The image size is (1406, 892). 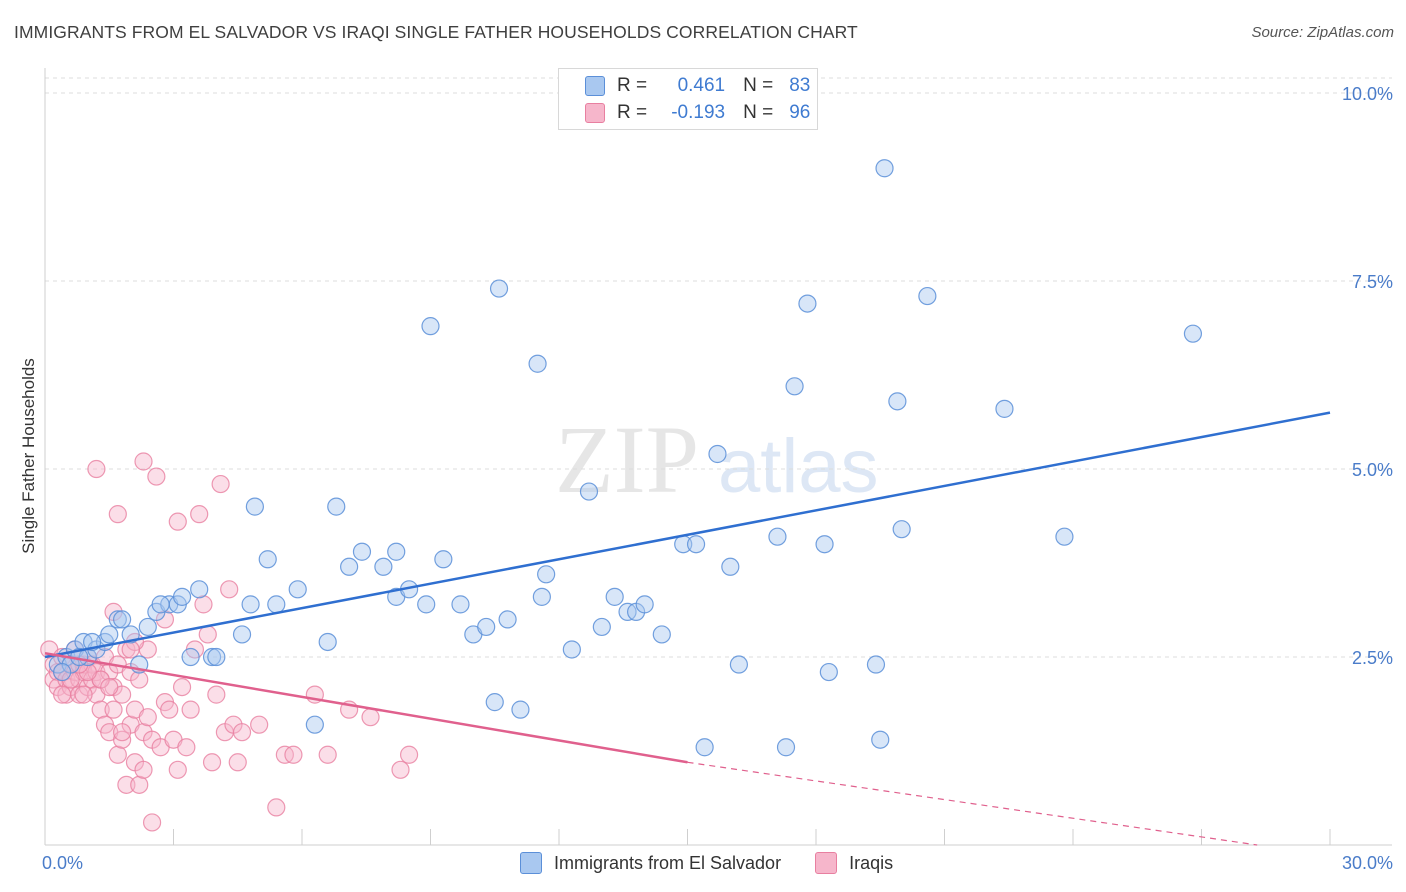 I want to click on legend-row-el-salvador: R = 0.461 N = 83, so click(x=697, y=86).